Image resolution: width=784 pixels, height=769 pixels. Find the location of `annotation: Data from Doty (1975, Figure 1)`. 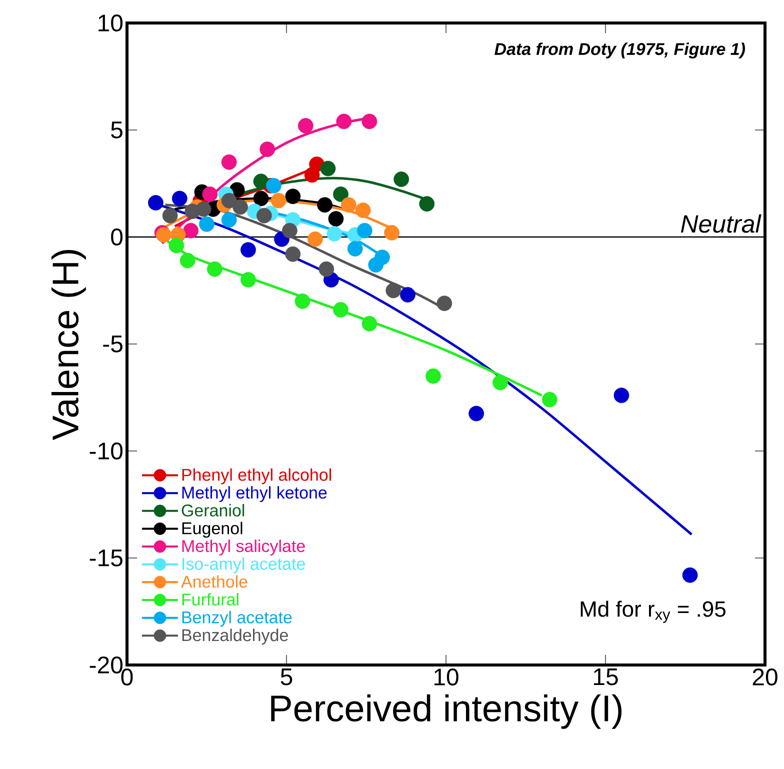

annotation: Data from Doty (1975, Figure 1) is located at coordinates (619, 50).